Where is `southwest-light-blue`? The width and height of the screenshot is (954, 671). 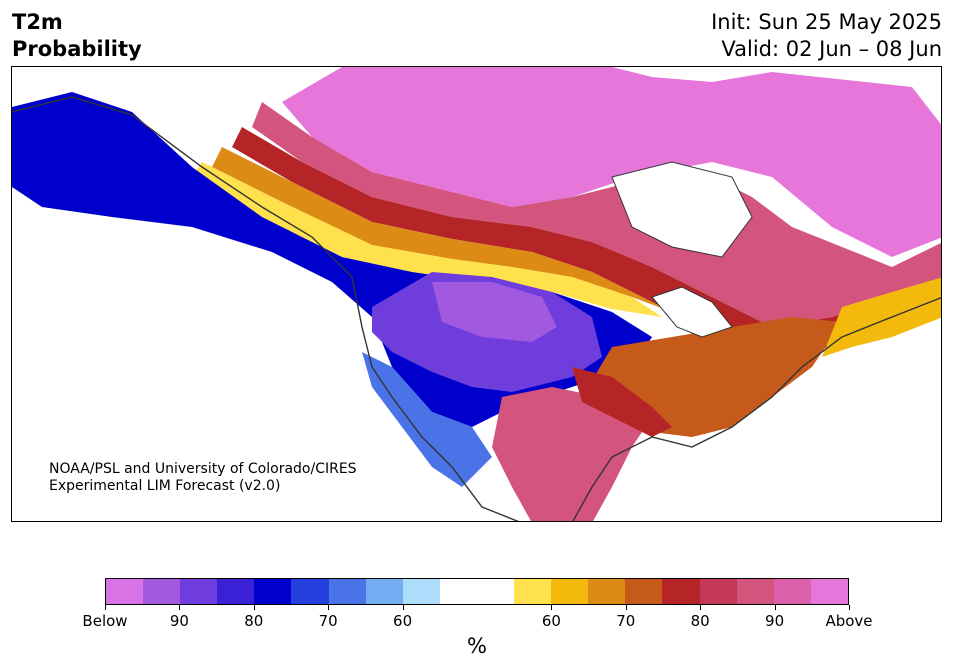 southwest-light-blue is located at coordinates (427, 419).